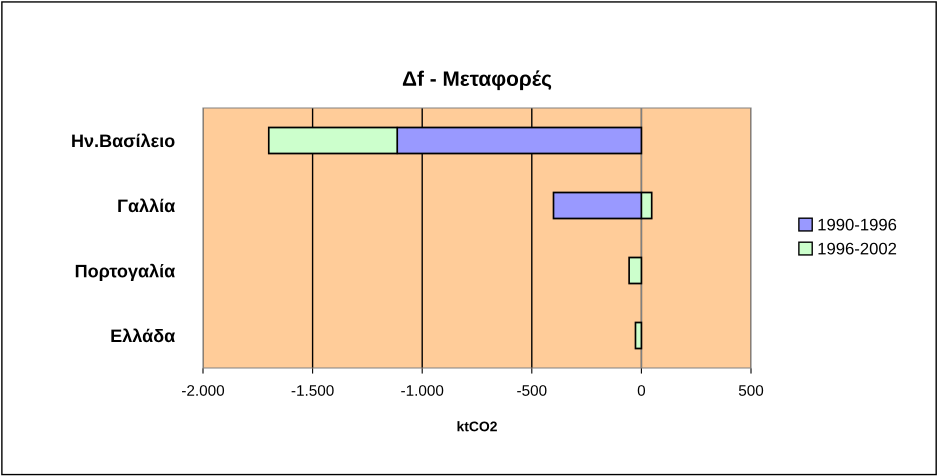  I want to click on x-tick-label: 500, so click(751, 390).